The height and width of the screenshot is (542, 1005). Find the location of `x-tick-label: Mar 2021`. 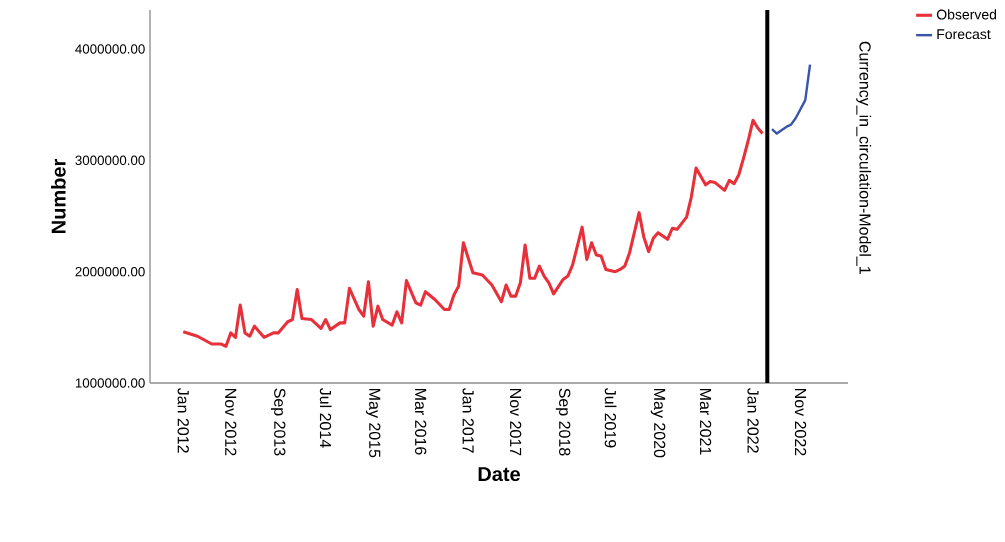

x-tick-label: Mar 2021 is located at coordinates (705, 422).